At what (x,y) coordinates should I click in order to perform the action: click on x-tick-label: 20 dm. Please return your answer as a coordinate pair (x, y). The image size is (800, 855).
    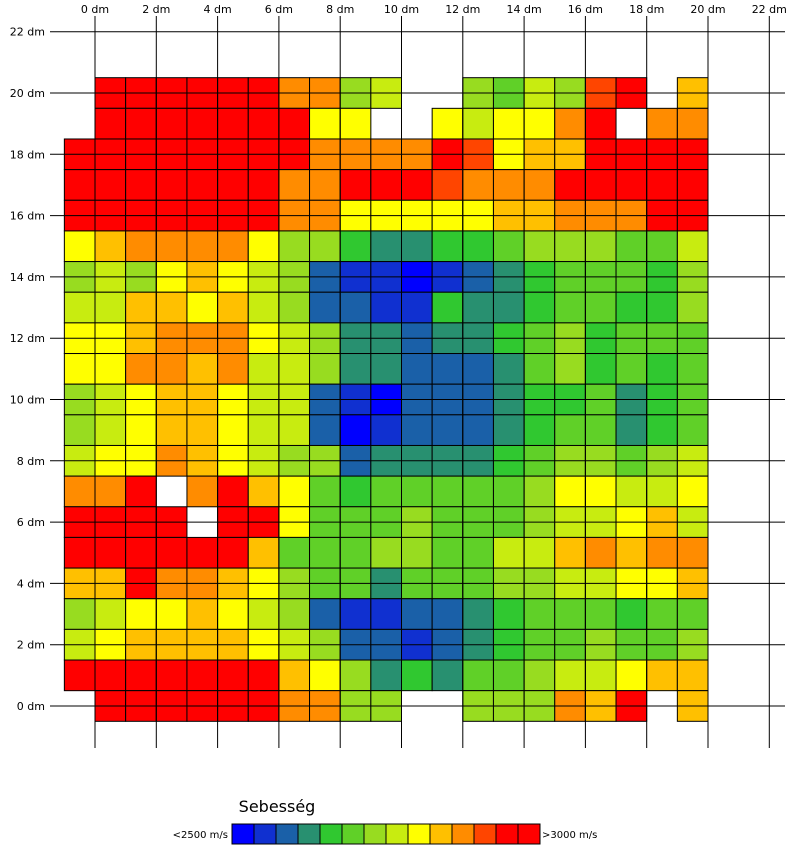
    Looking at the image, I should click on (707, 9).